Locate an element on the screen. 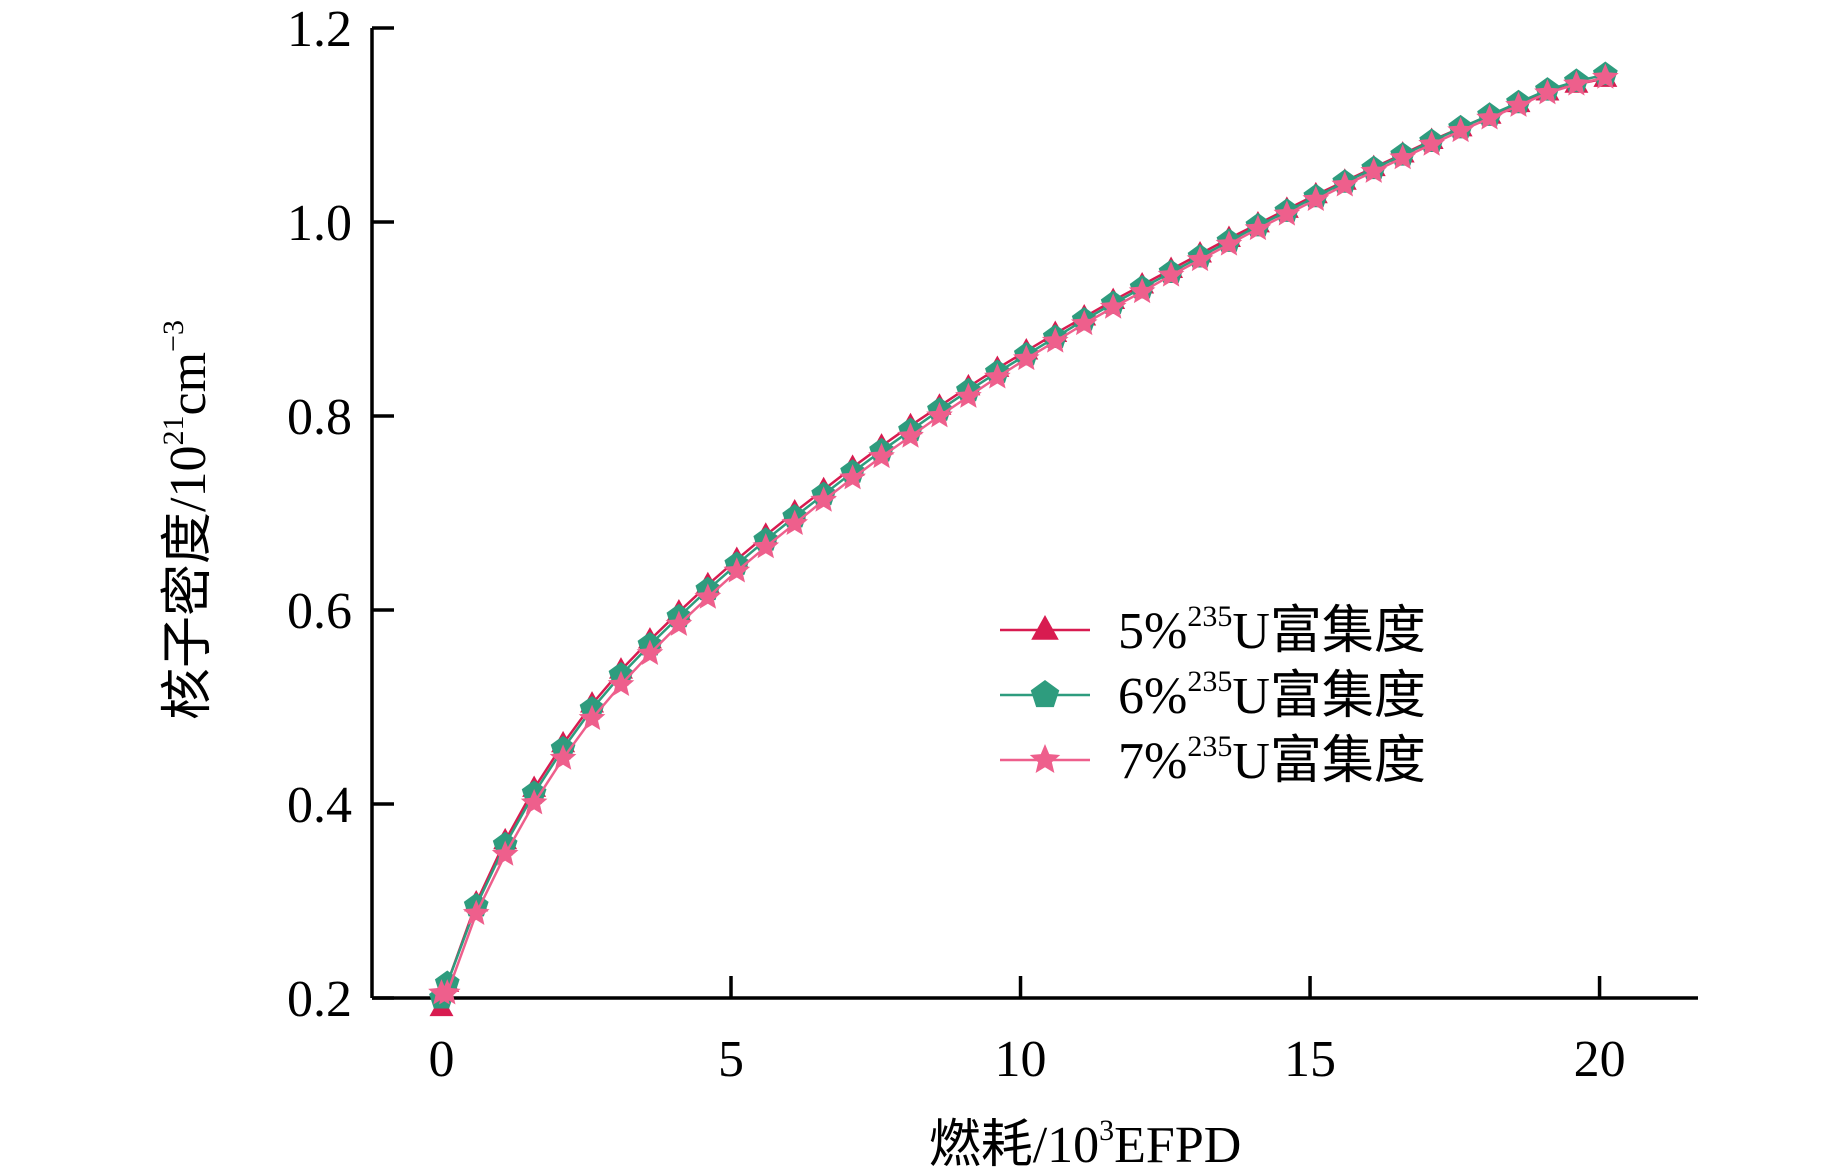 The height and width of the screenshot is (1176, 1843). y-axis-title-sup2: −3 is located at coordinates (173, 336).